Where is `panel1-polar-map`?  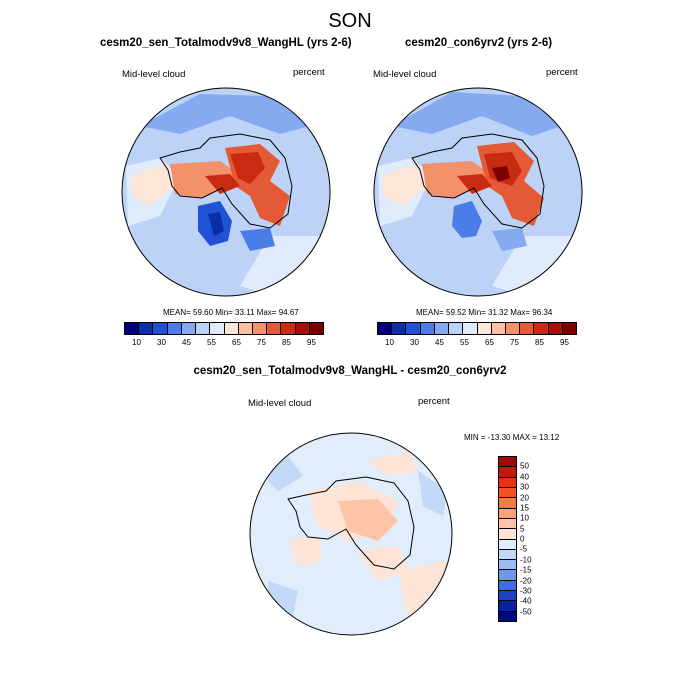
panel1-polar-map is located at coordinates (226, 192).